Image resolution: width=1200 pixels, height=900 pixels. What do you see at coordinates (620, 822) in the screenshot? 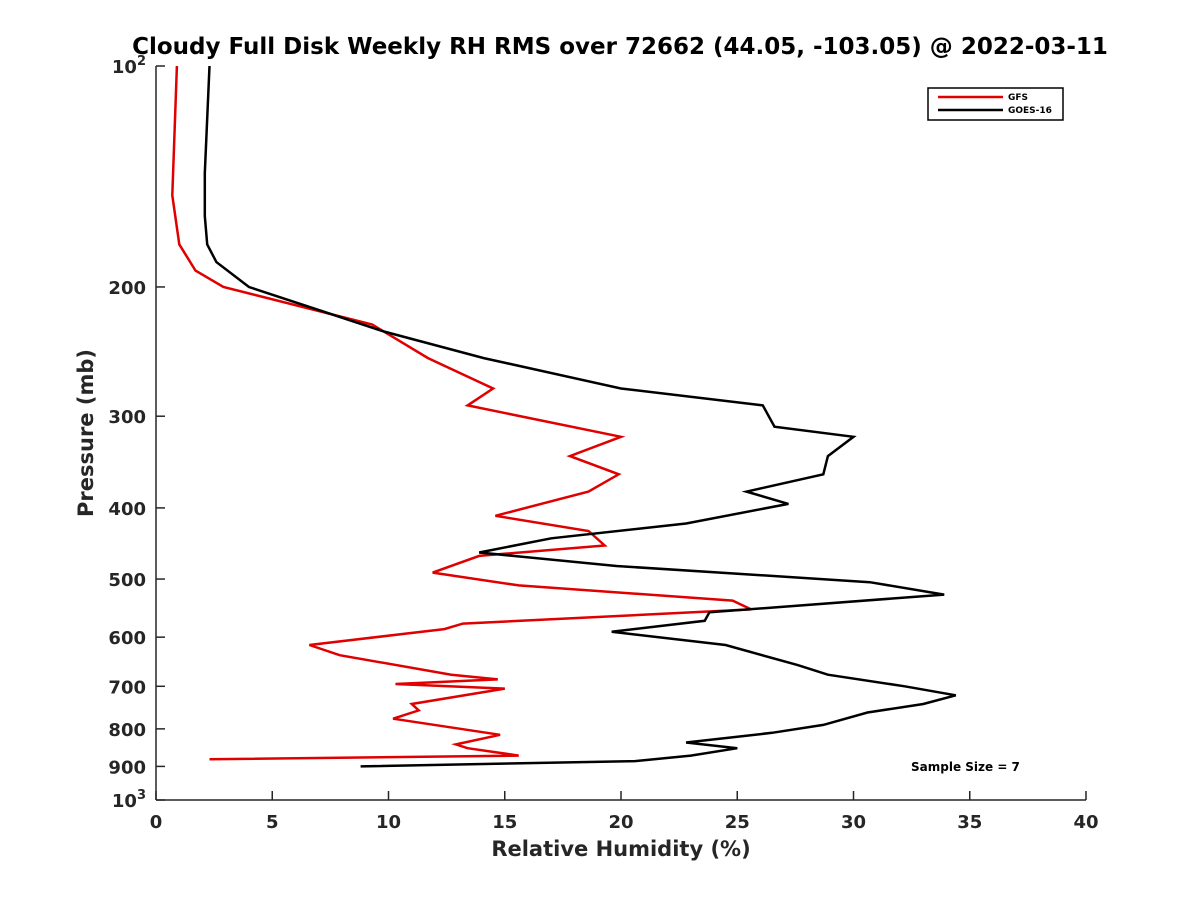
I see `x-tick-label-20: 20` at bounding box center [620, 822].